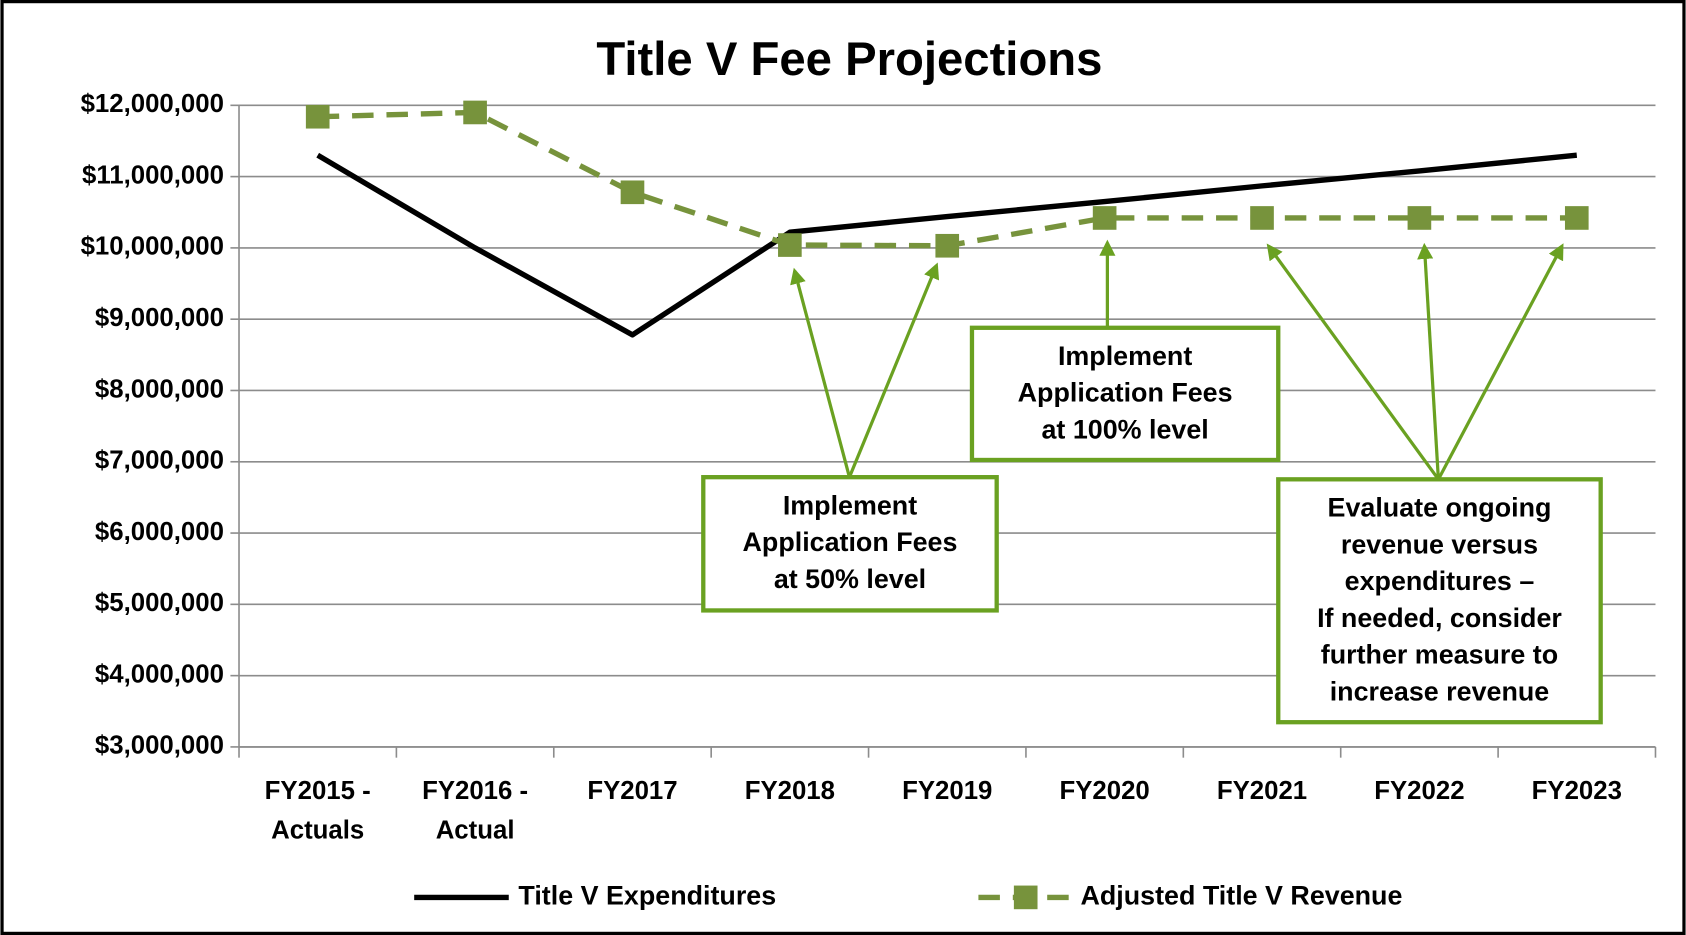 This screenshot has width=1686, height=935. What do you see at coordinates (1104, 791) in the screenshot?
I see `x-tick-label: FY2020` at bounding box center [1104, 791].